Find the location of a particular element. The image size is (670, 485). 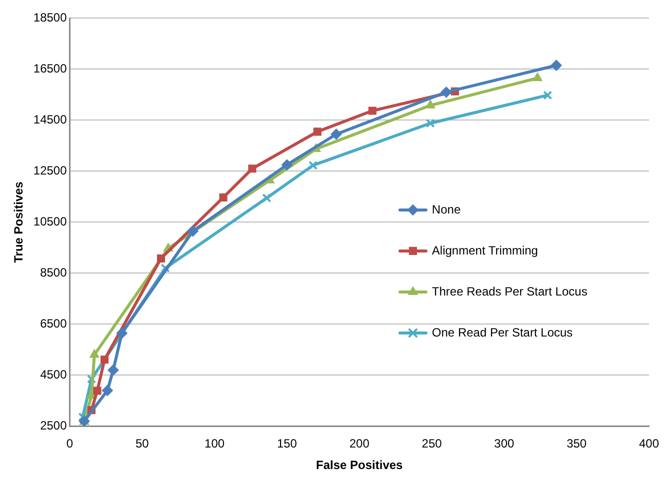

x-tick-label: 250 is located at coordinates (432, 443).